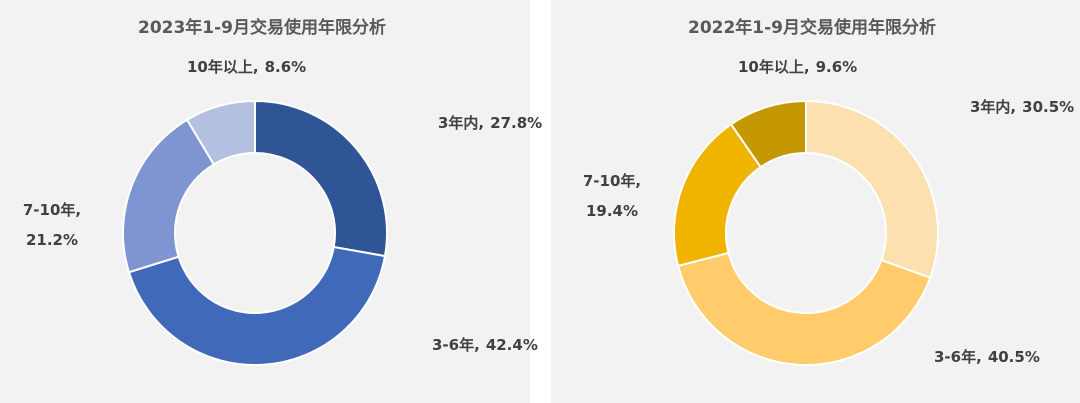 This screenshot has width=1080, height=403. What do you see at coordinates (837, 67) in the screenshot?
I see `data-label-value: 9.6%` at bounding box center [837, 67].